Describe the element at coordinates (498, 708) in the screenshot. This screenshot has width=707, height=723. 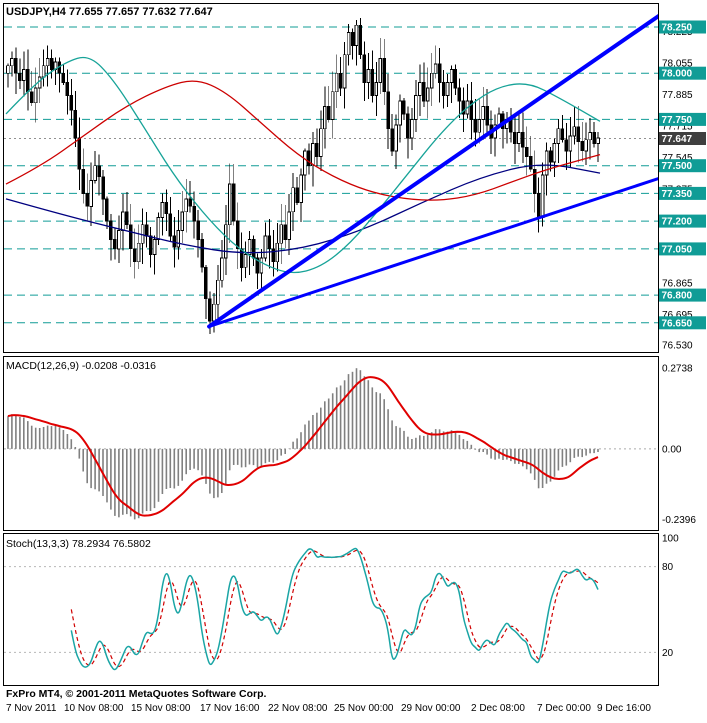
I see `time-axis-label: 2 Dec 08:00` at that location.